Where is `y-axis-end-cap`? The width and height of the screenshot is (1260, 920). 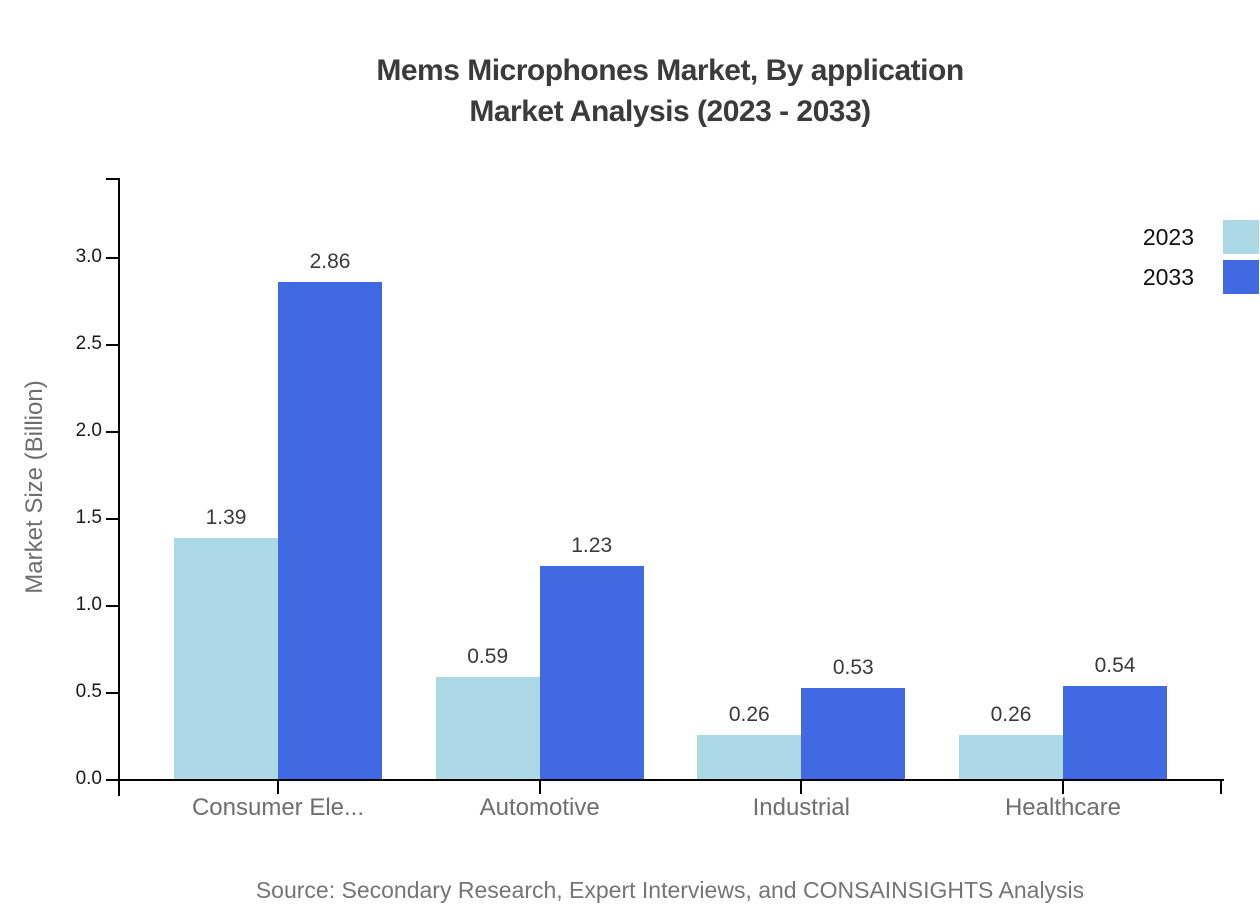
y-axis-end-cap is located at coordinates (113, 179).